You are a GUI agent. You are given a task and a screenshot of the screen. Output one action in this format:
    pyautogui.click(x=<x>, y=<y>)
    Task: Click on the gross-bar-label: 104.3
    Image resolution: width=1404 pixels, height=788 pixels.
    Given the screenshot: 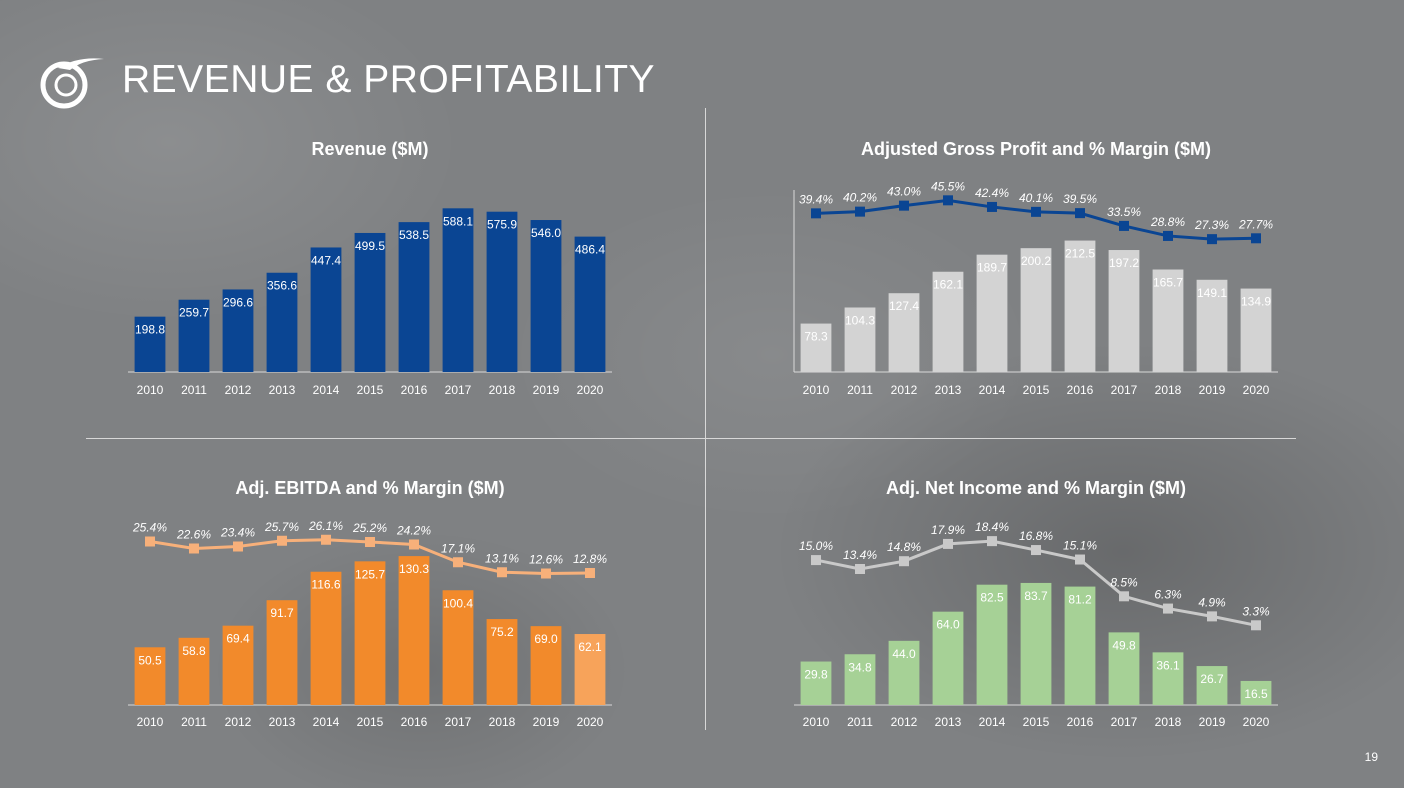 What is the action you would take?
    pyautogui.click(x=860, y=320)
    